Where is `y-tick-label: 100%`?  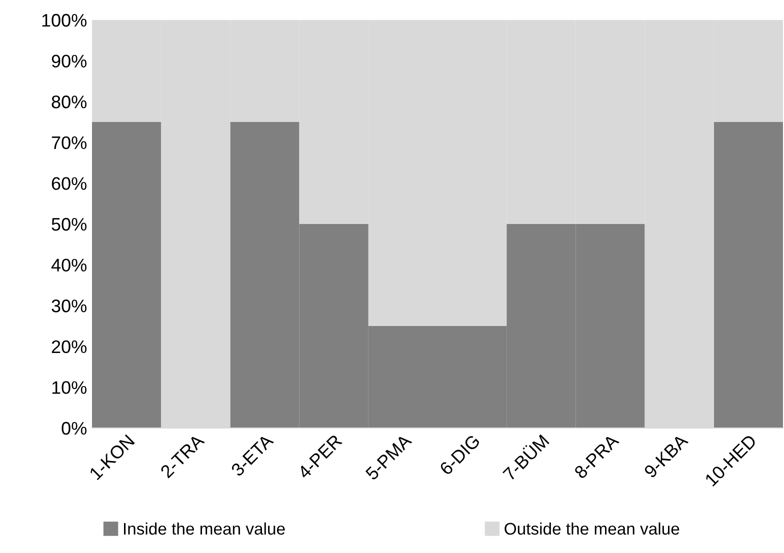
y-tick-label: 100% is located at coordinates (64, 20).